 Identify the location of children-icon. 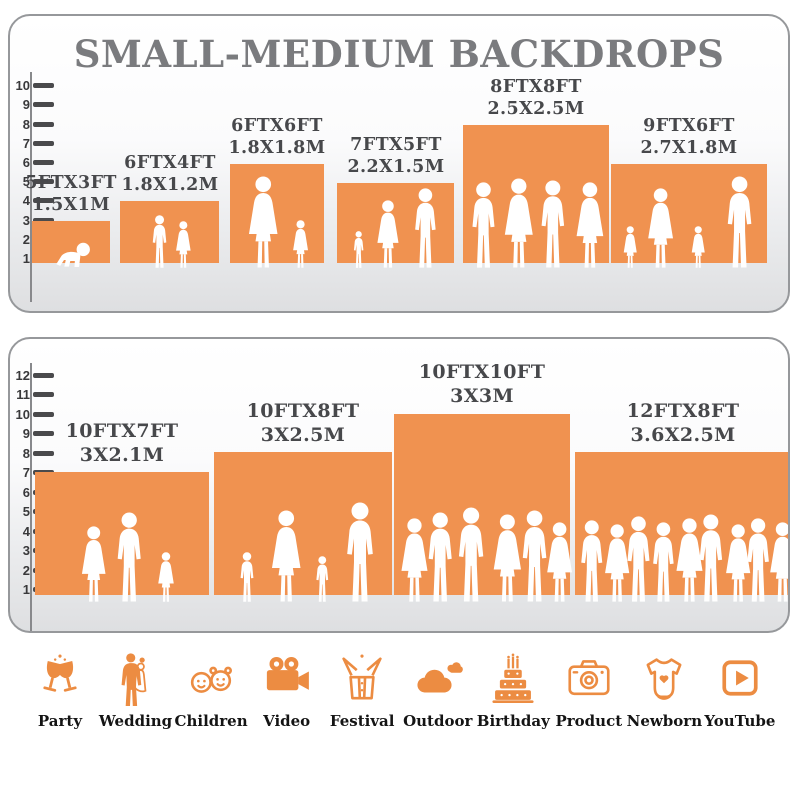
(211, 679).